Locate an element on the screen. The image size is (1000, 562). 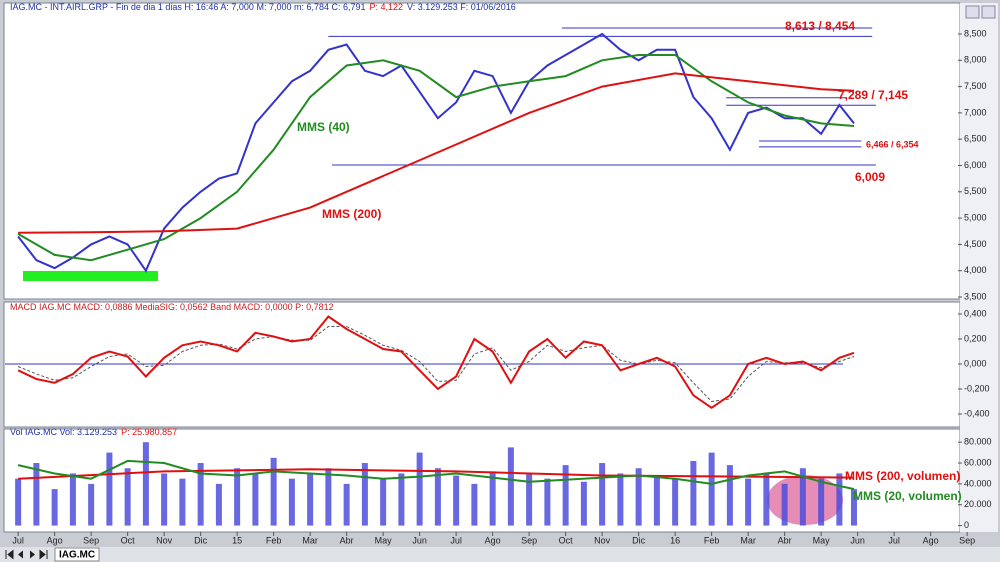
nav-next is located at coordinates (32, 554).